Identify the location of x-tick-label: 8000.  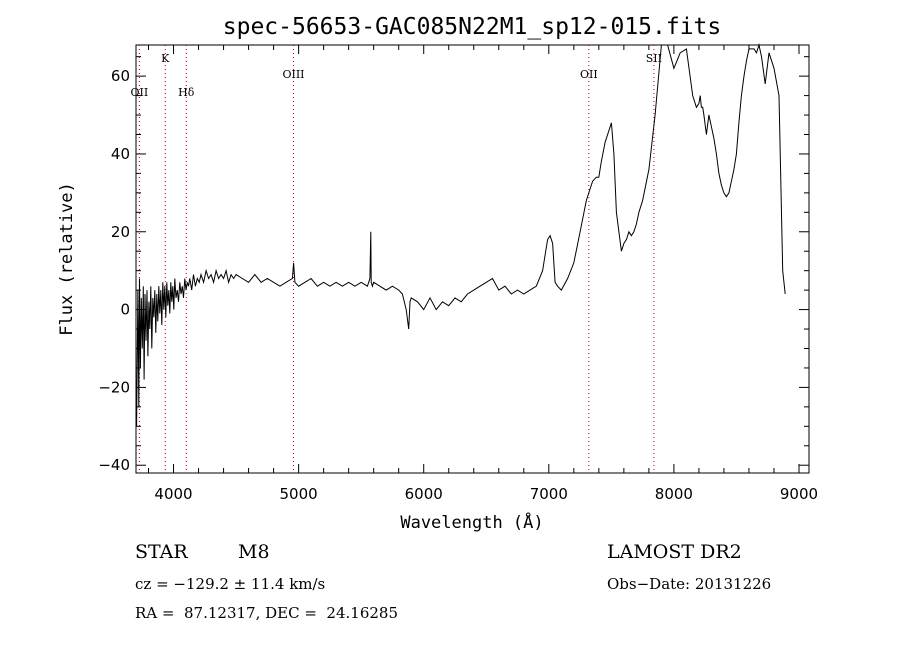
(674, 494).